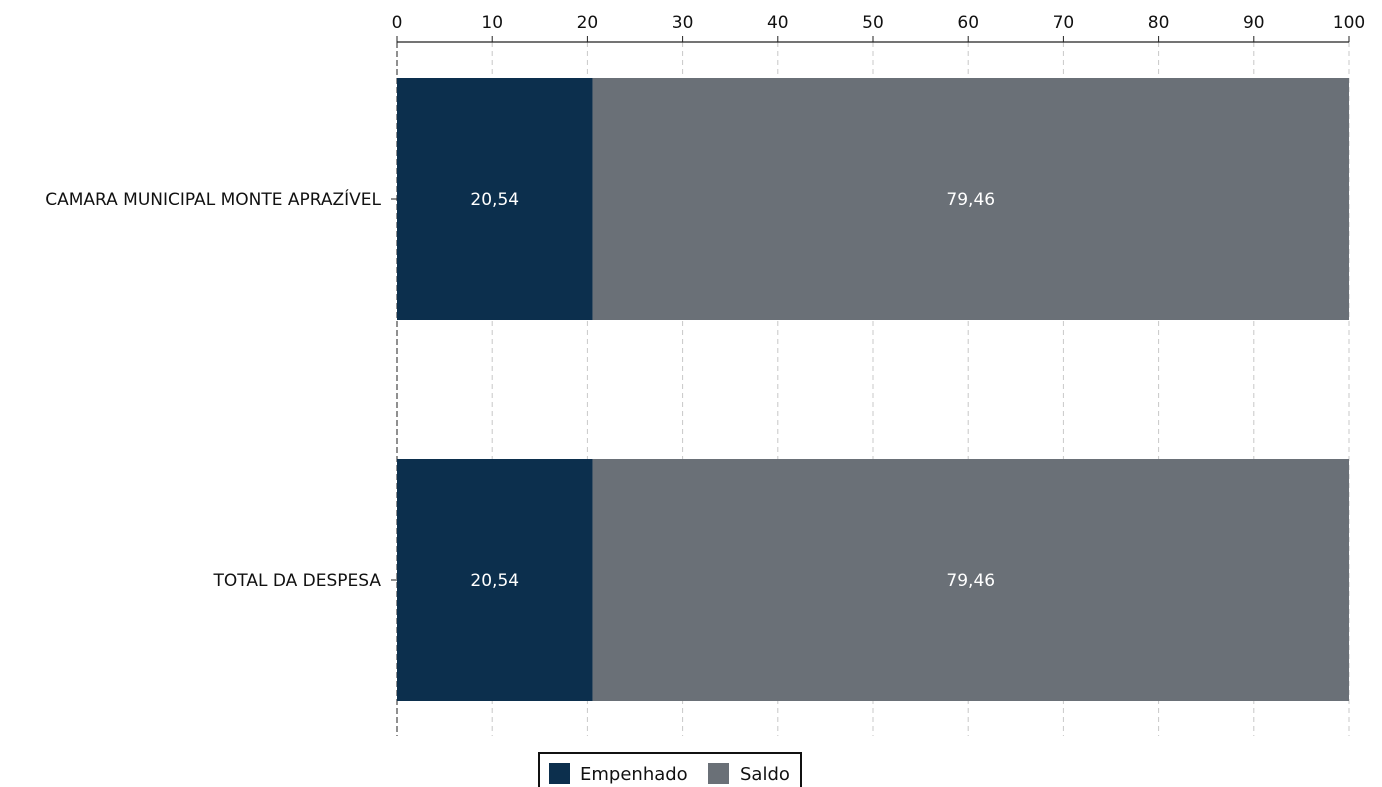 The width and height of the screenshot is (1382, 787). I want to click on legend-label-empenhado: Empenhado, so click(634, 774).